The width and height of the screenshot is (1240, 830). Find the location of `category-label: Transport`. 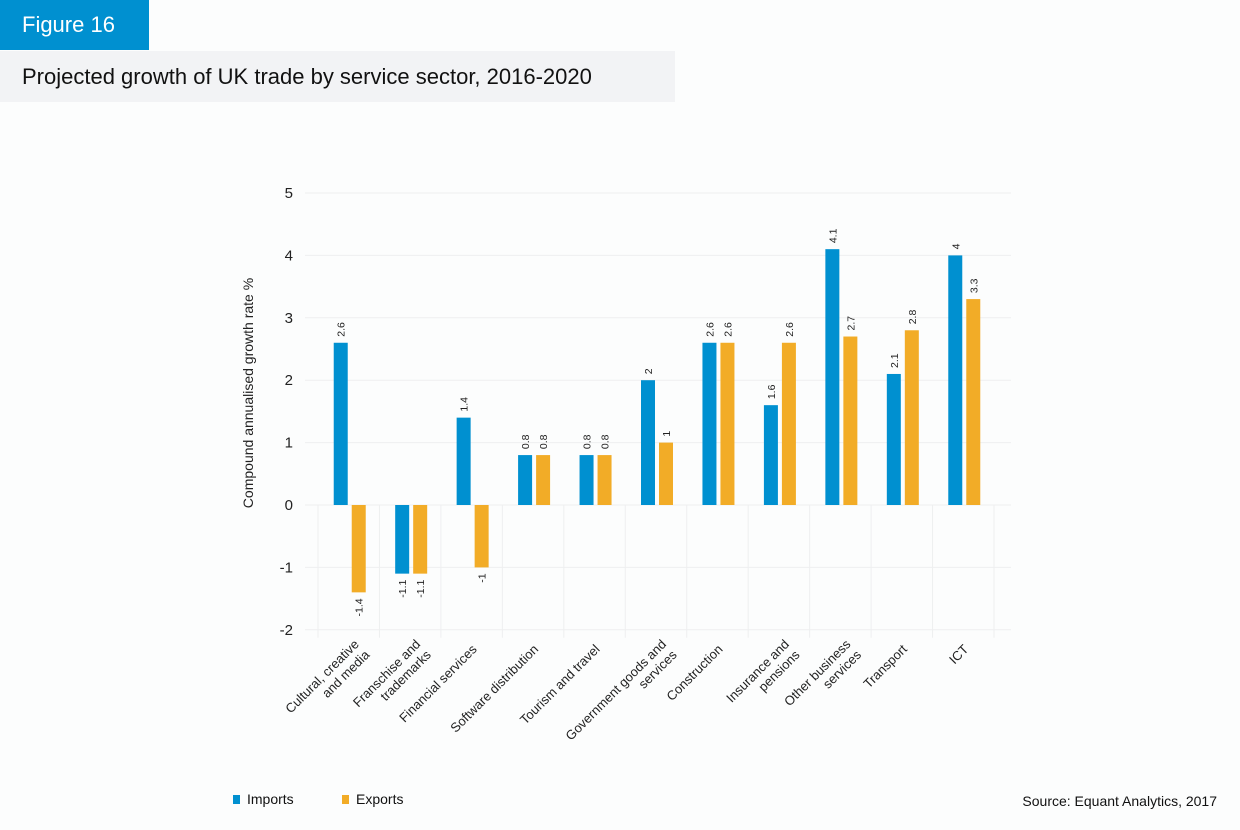

category-label: Transport is located at coordinates (885, 666).